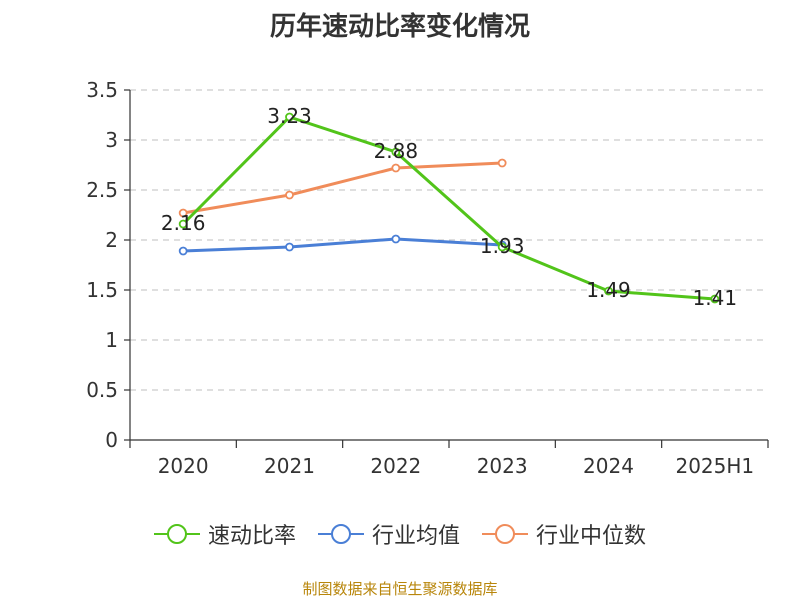 The width and height of the screenshot is (800, 600). I want to click on legend: 速动比率 行业均值 行业中位数, so click(400, 534).